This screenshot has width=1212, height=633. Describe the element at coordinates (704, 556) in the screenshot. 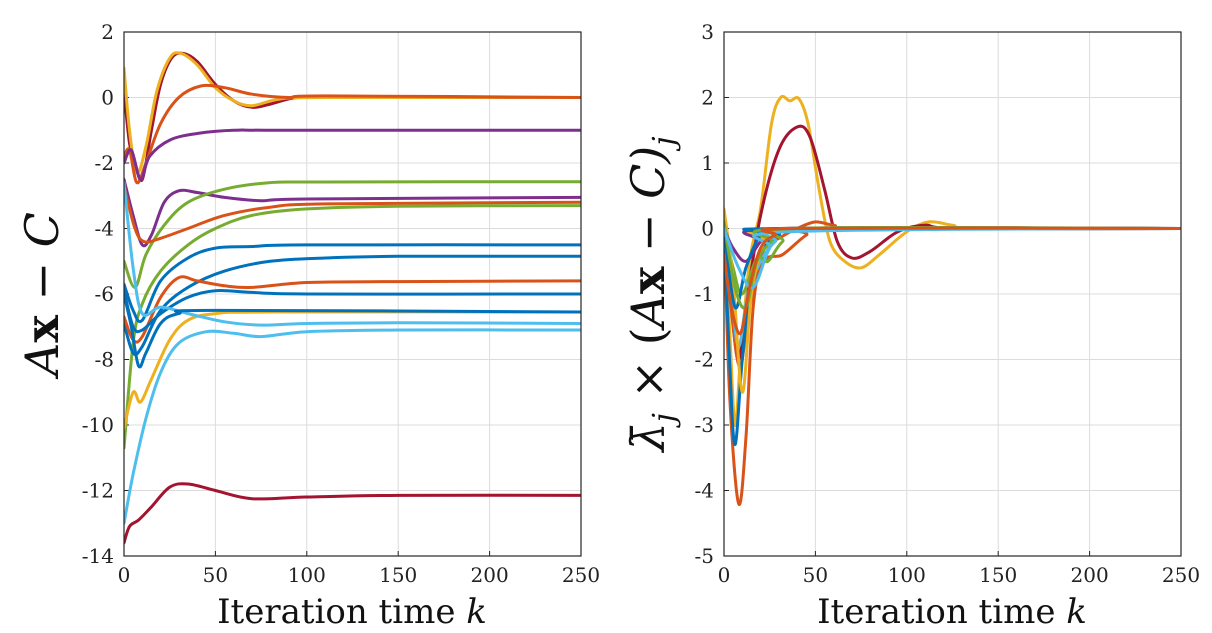

I see `right-y-tick-label: -5` at that location.